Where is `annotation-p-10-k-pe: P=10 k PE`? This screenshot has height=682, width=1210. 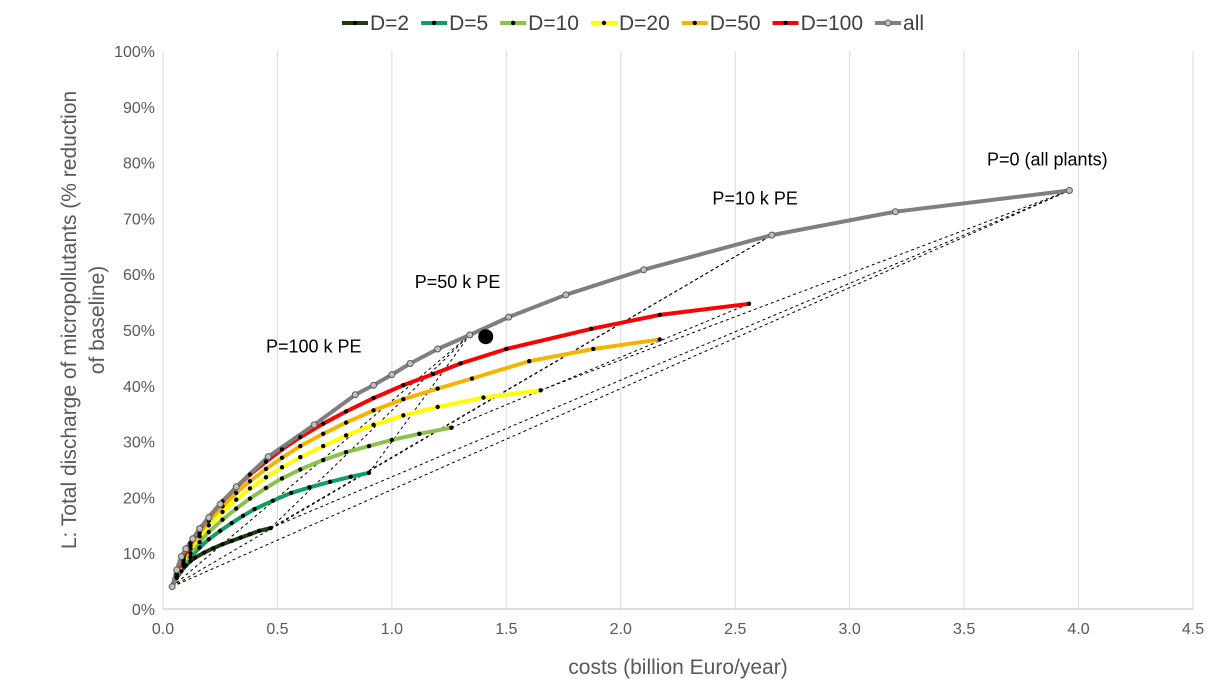 annotation-p-10-k-pe: P=10 k PE is located at coordinates (755, 198).